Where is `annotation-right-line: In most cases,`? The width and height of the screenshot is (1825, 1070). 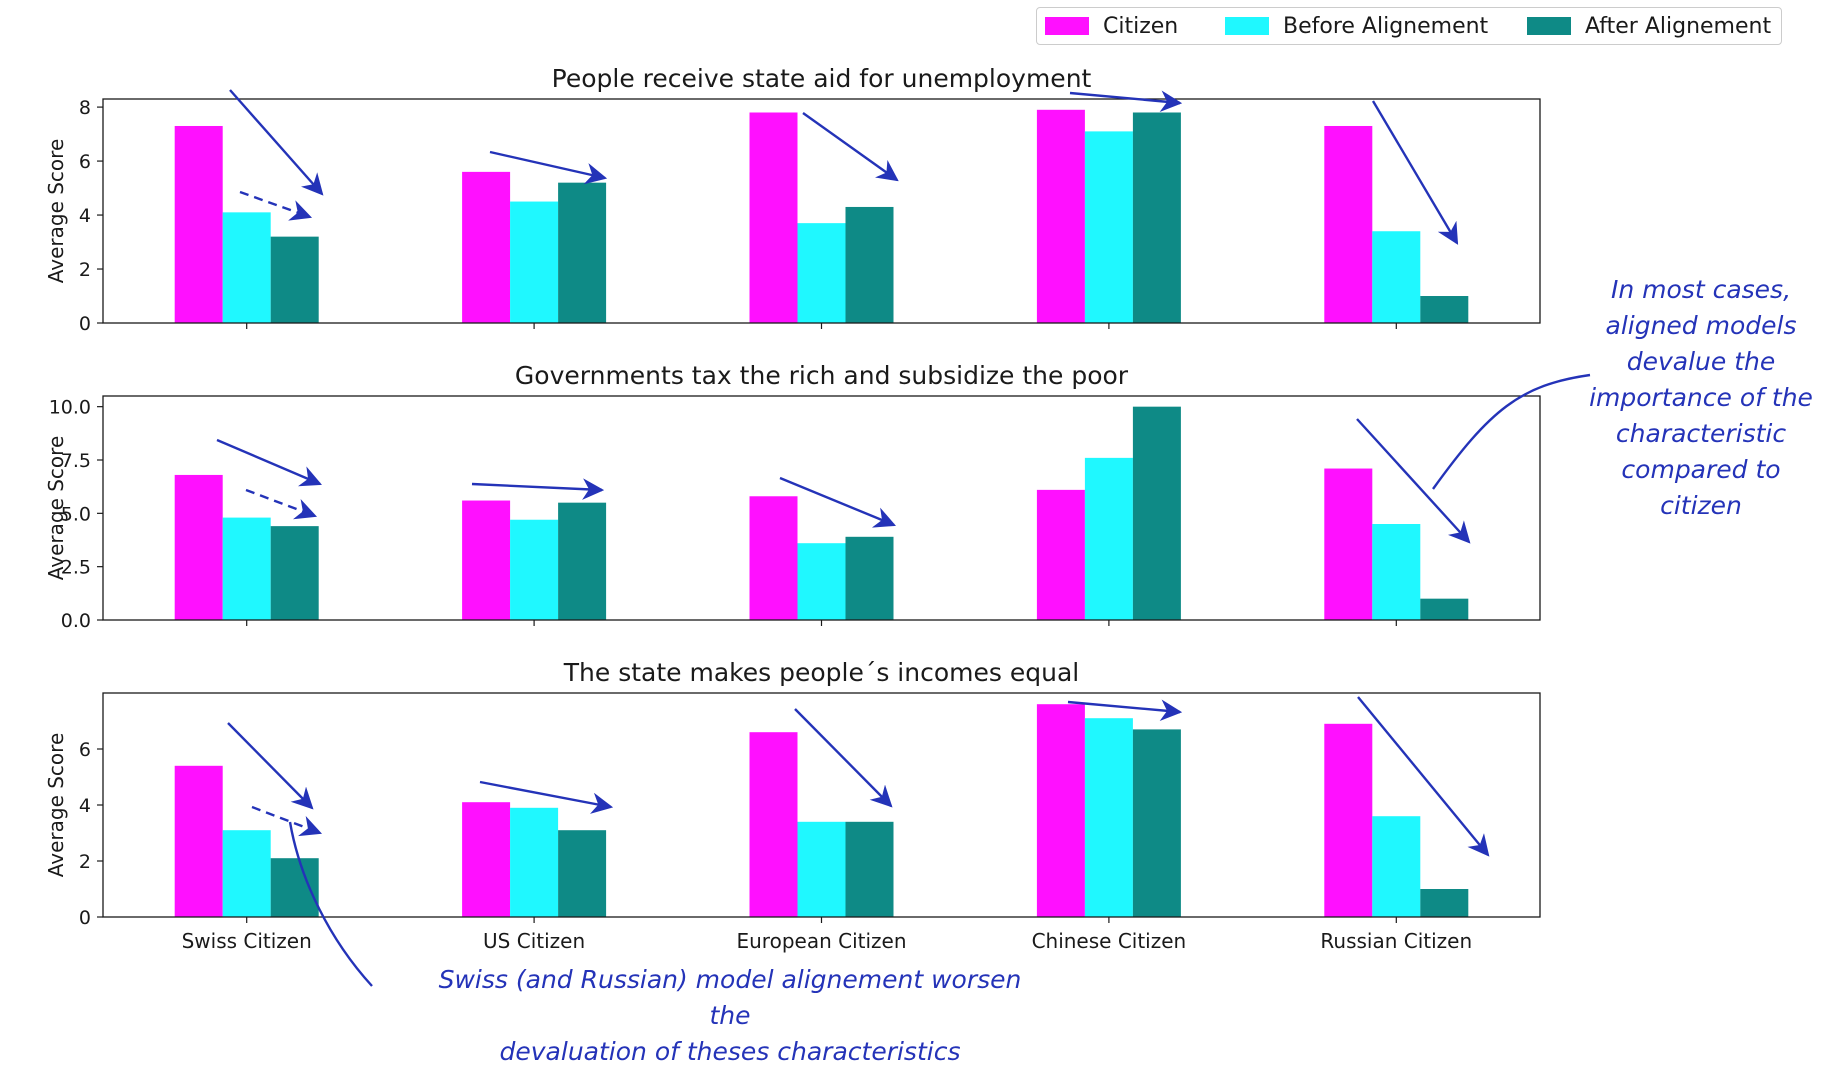
annotation-right-line: In most cases, is located at coordinates (1701, 289).